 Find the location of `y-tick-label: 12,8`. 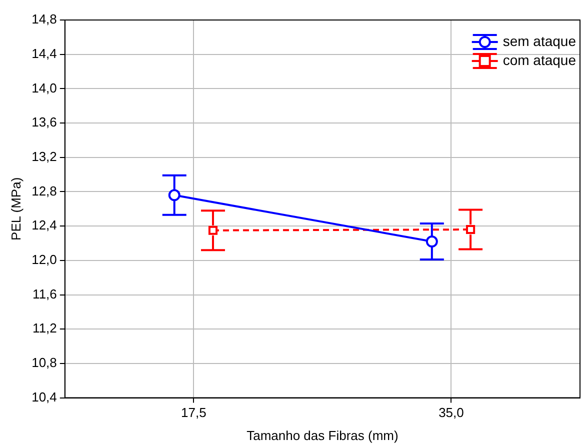

y-tick-label: 12,8 is located at coordinates (44, 190).